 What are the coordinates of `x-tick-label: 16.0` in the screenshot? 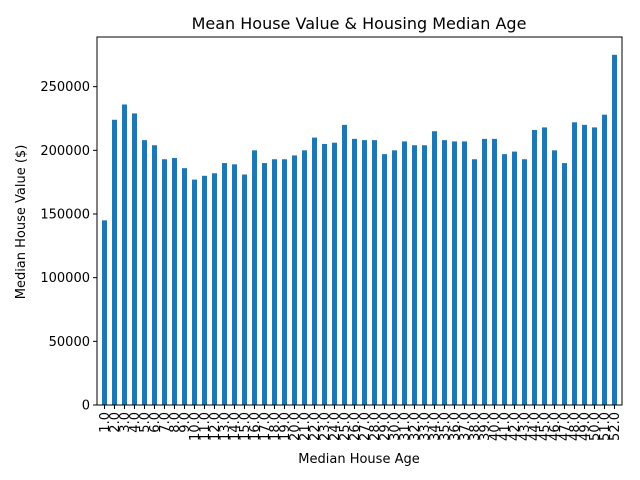 It's located at (255, 426).